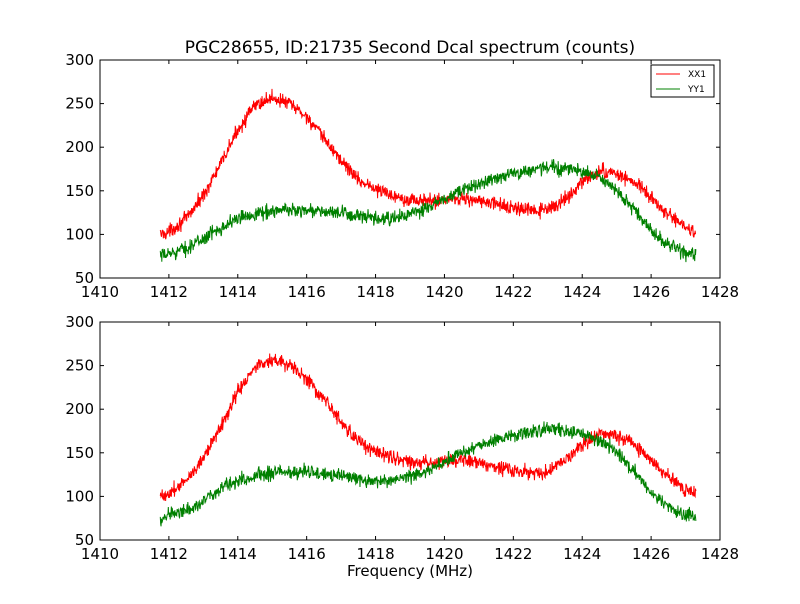 Image resolution: width=800 pixels, height=604 pixels. Describe the element at coordinates (79, 409) in the screenshot. I see `bottom-y-tick-label: 200` at that location.